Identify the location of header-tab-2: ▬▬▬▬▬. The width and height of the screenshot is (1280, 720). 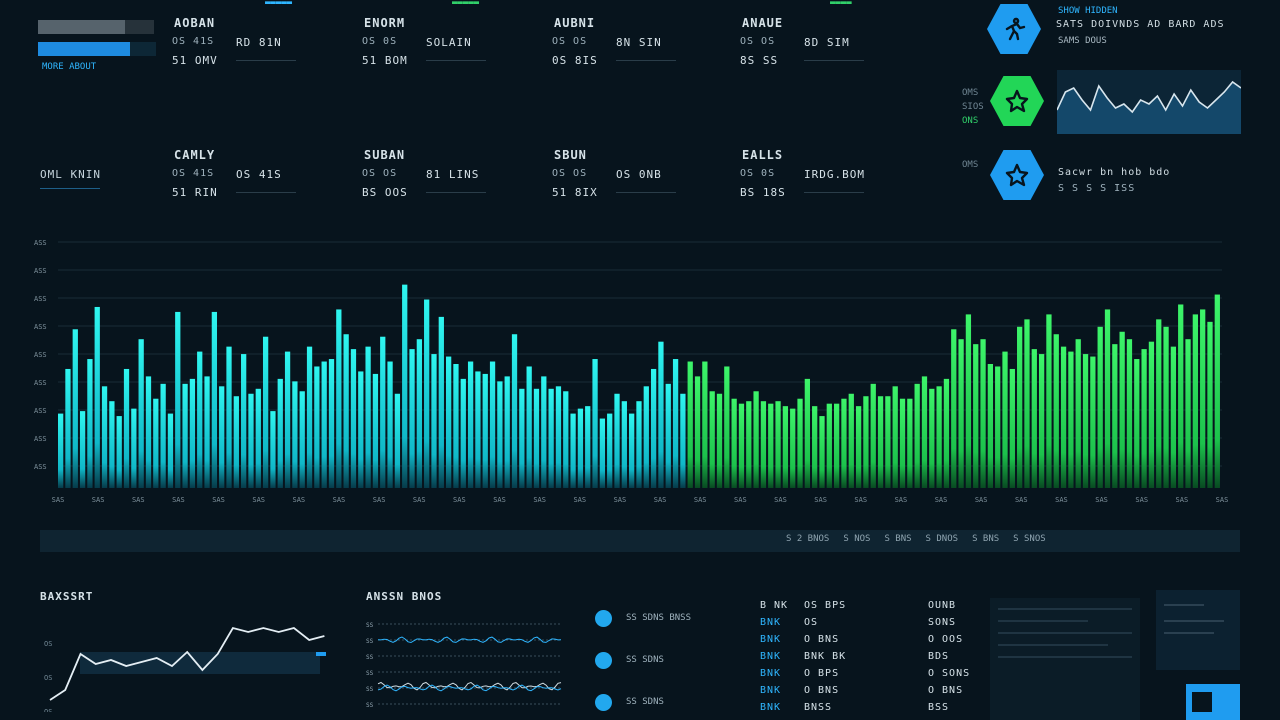
(466, 4).